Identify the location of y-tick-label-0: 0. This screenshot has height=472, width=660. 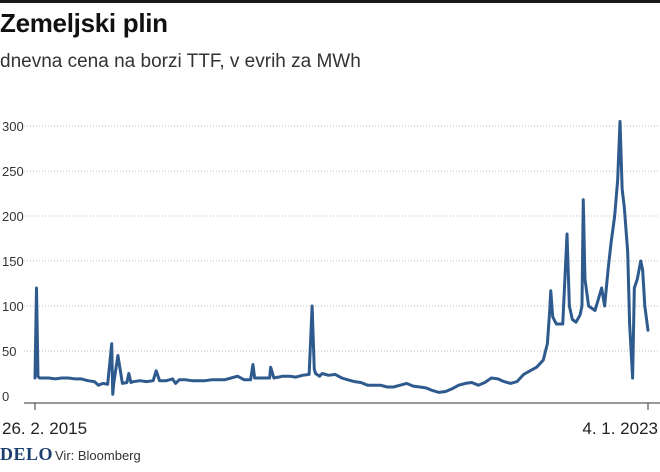
(5, 396).